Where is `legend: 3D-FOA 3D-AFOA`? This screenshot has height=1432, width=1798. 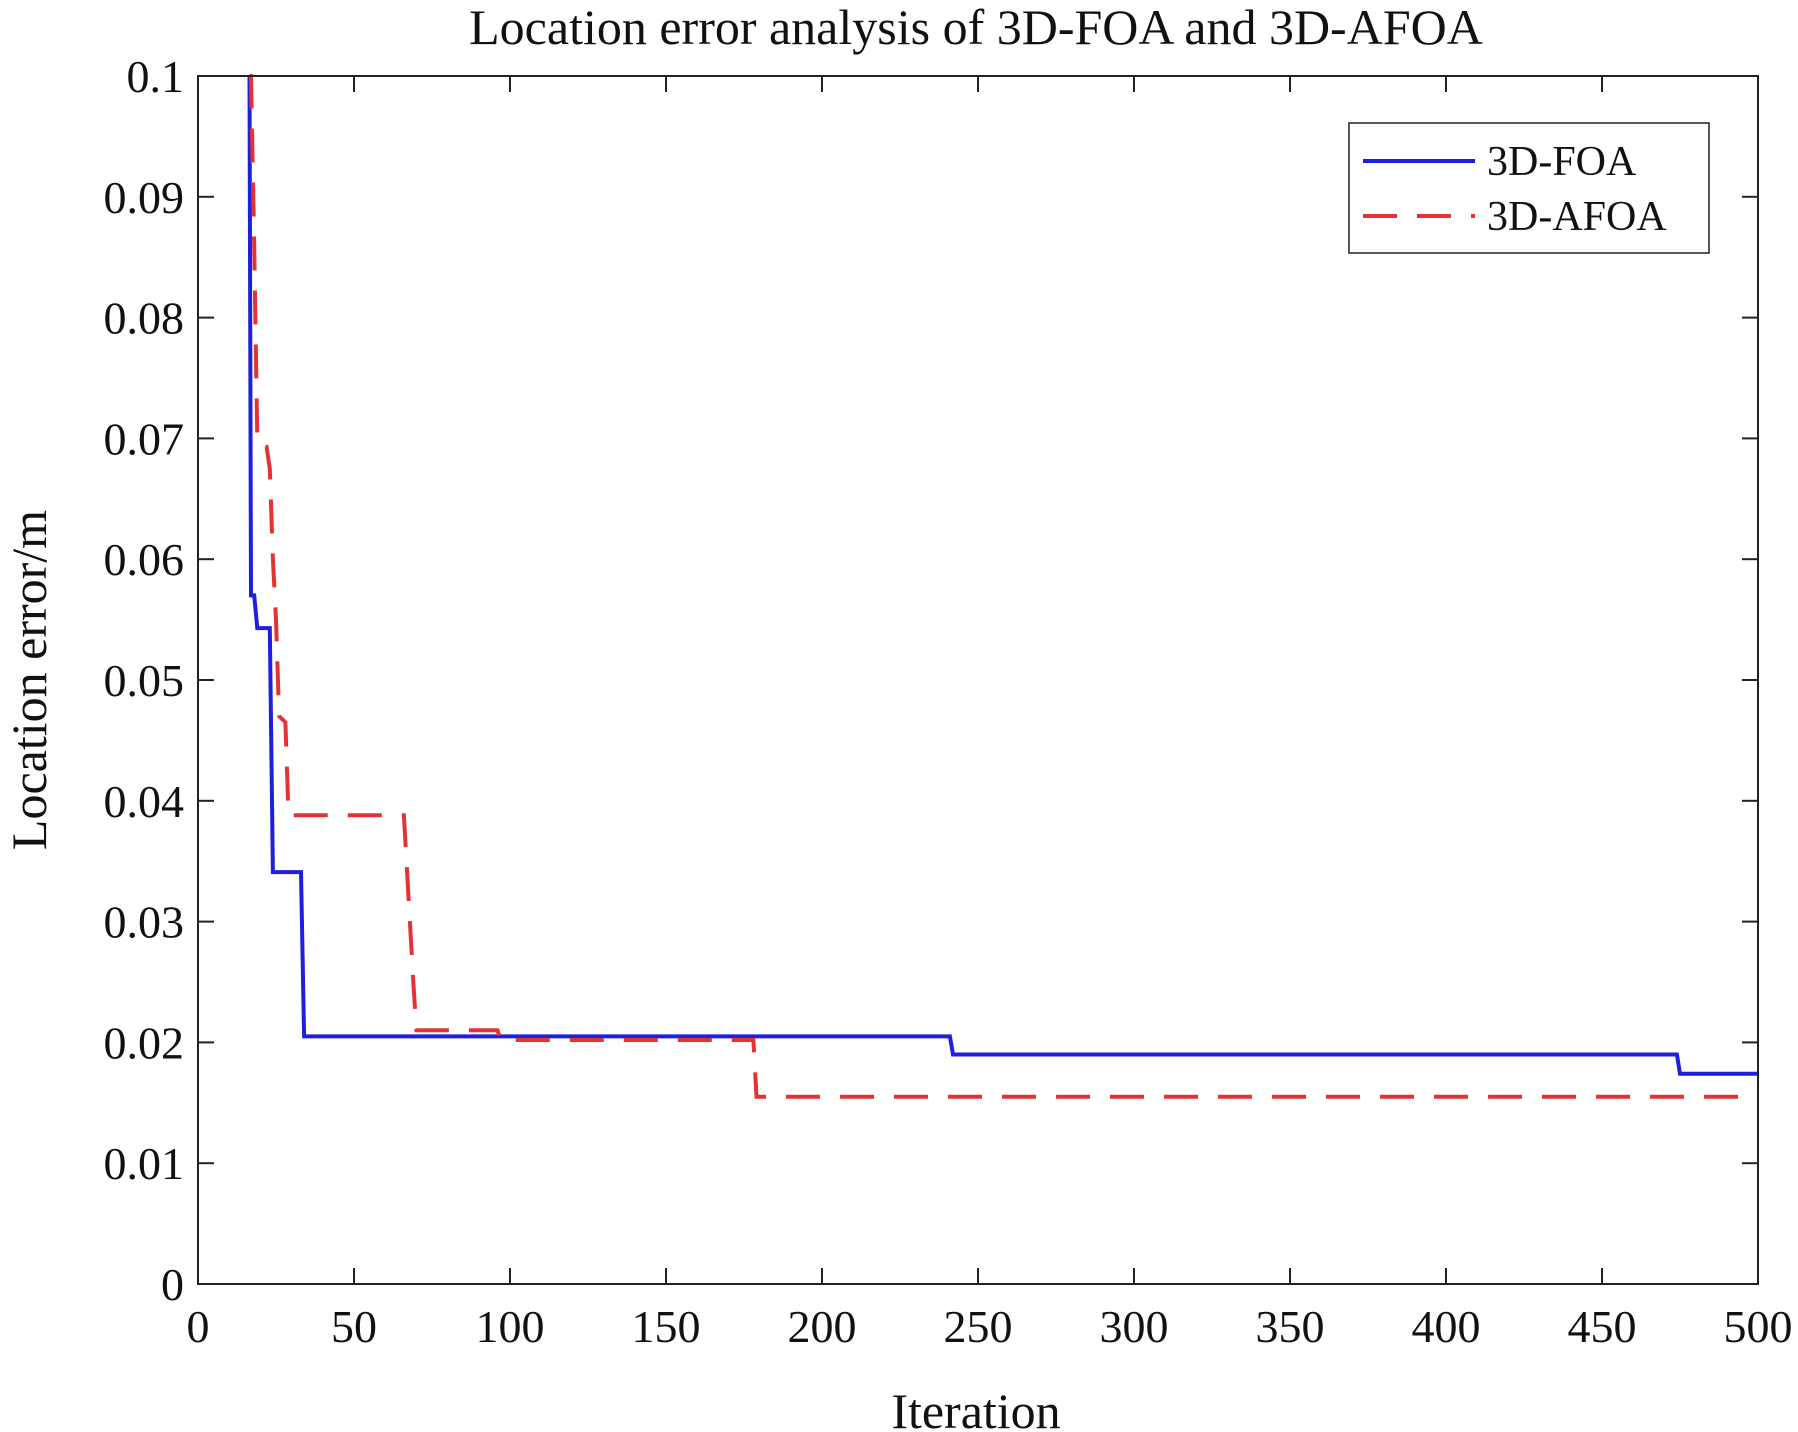
legend: 3D-FOA 3D-AFOA is located at coordinates (1529, 188).